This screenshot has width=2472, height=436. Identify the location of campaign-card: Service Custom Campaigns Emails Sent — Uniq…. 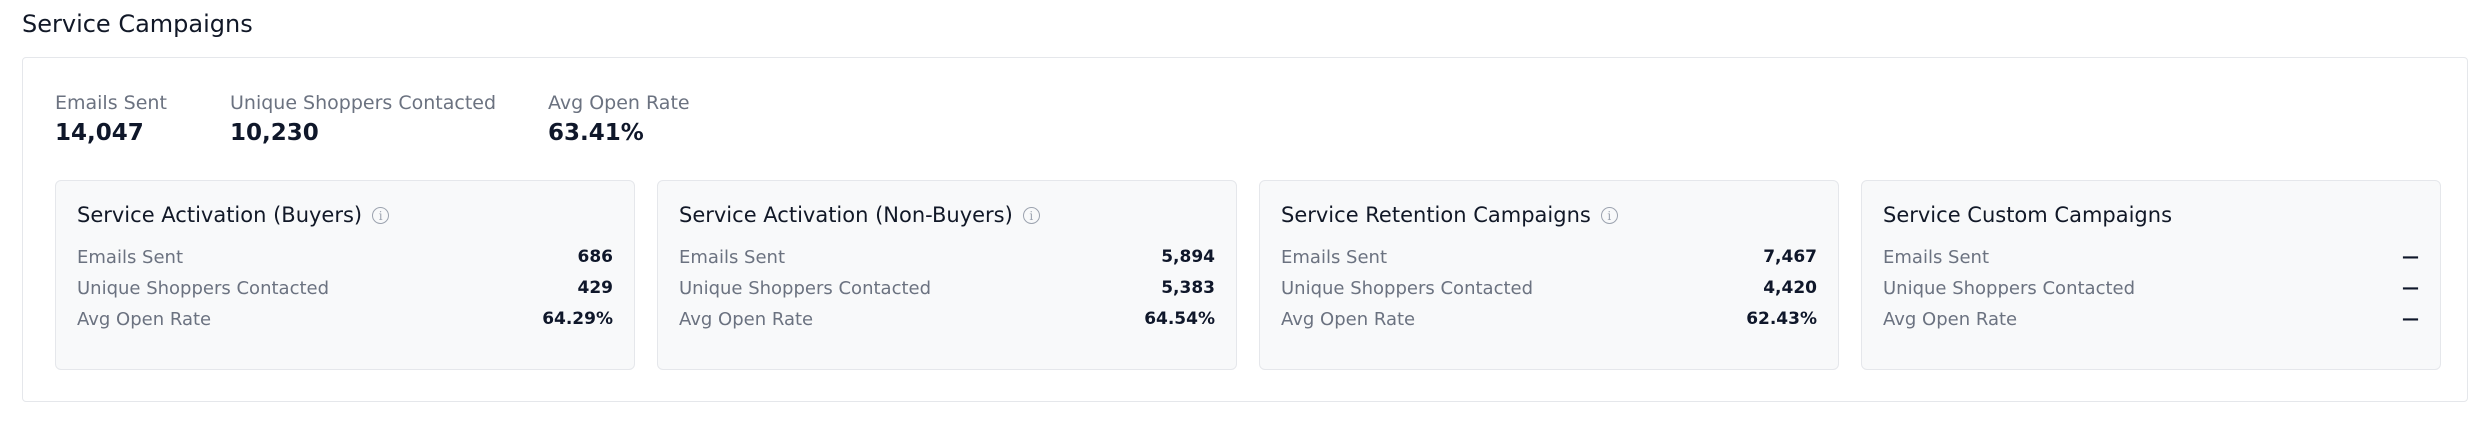
(2151, 275).